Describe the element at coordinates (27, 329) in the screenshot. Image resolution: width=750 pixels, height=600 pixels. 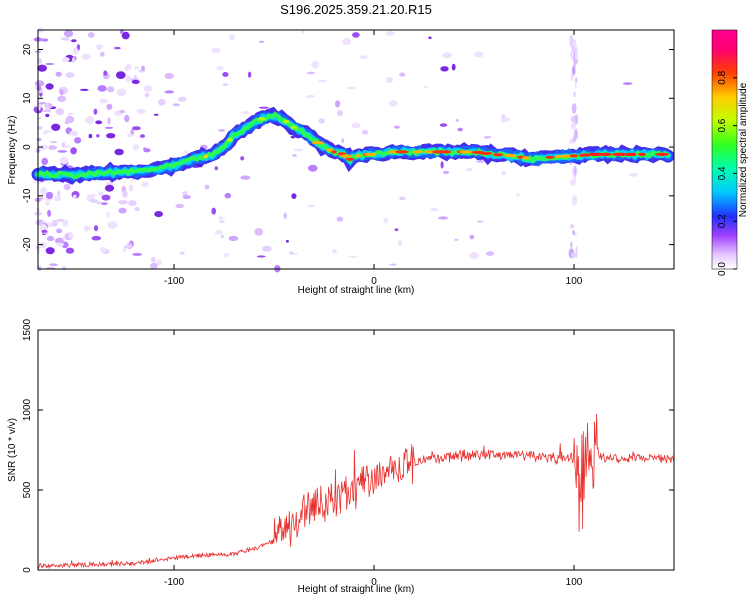
I see `snr-ytick-label: 1500` at that location.